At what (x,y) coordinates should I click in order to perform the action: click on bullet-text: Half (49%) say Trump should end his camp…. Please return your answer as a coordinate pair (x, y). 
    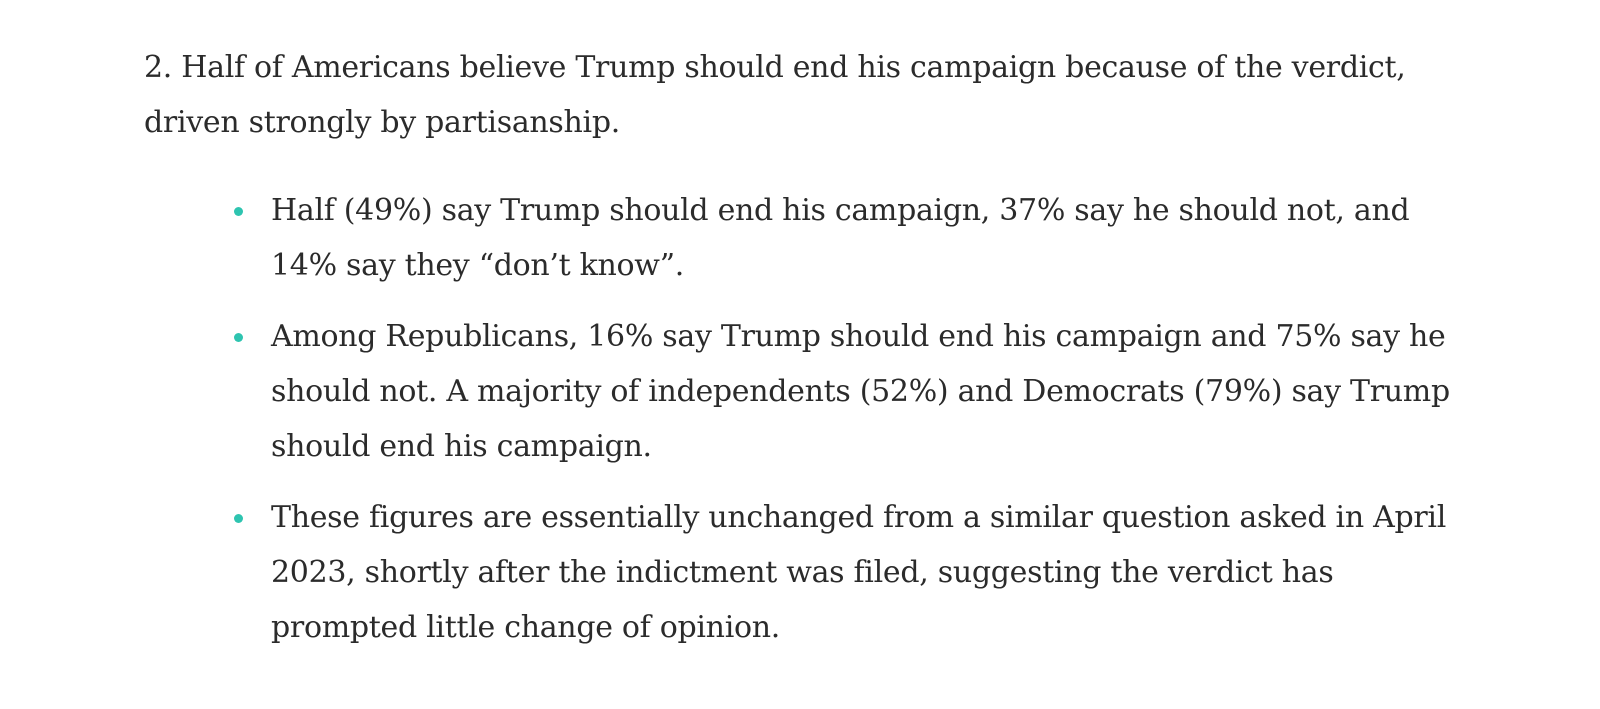
    Looking at the image, I should click on (840, 238).